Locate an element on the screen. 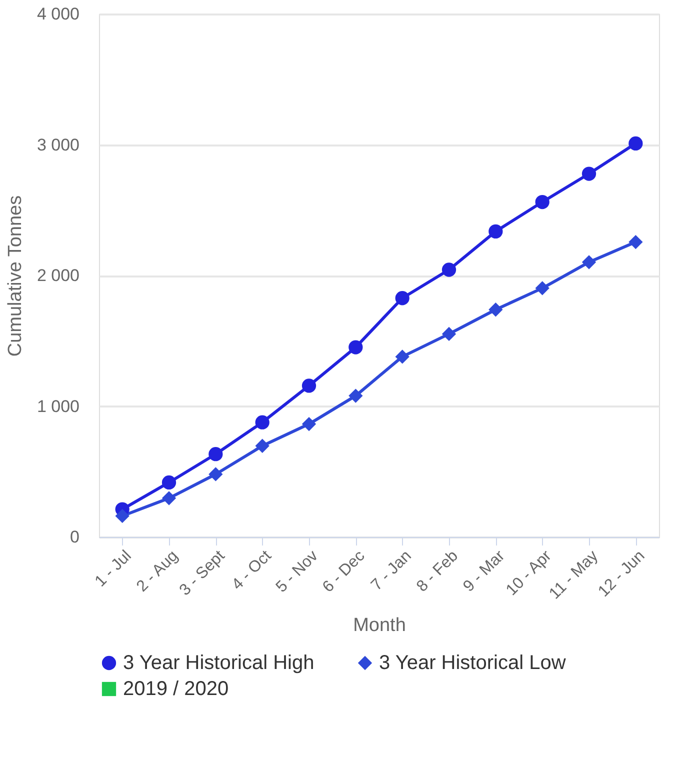 The width and height of the screenshot is (694, 757). y-tick-label: 1 000 is located at coordinates (58, 406).